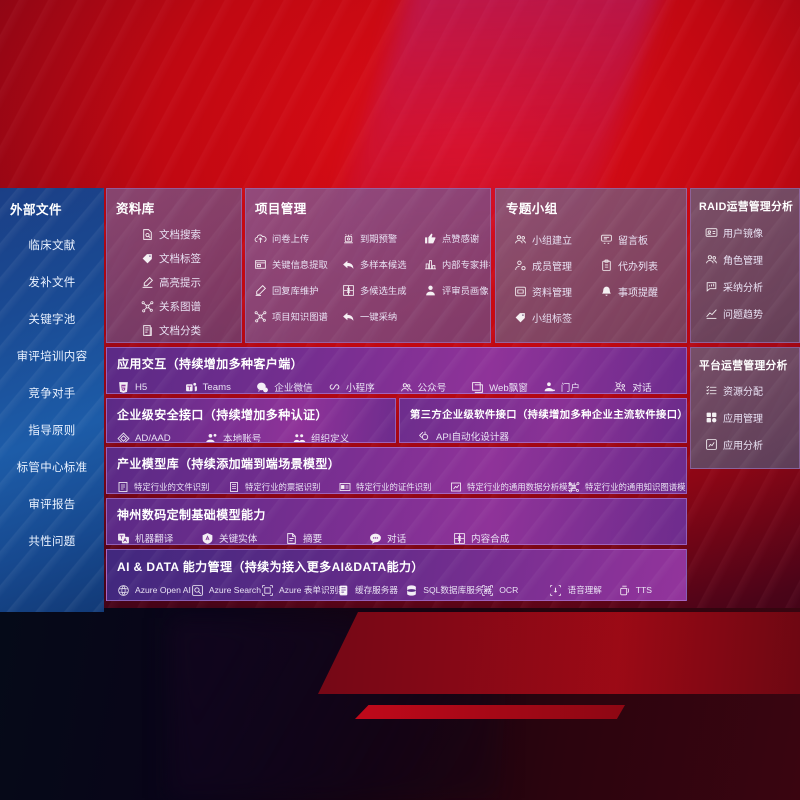 The height and width of the screenshot is (800, 800). I want to click on security-item-local-account: 本地账号, so click(249, 434).